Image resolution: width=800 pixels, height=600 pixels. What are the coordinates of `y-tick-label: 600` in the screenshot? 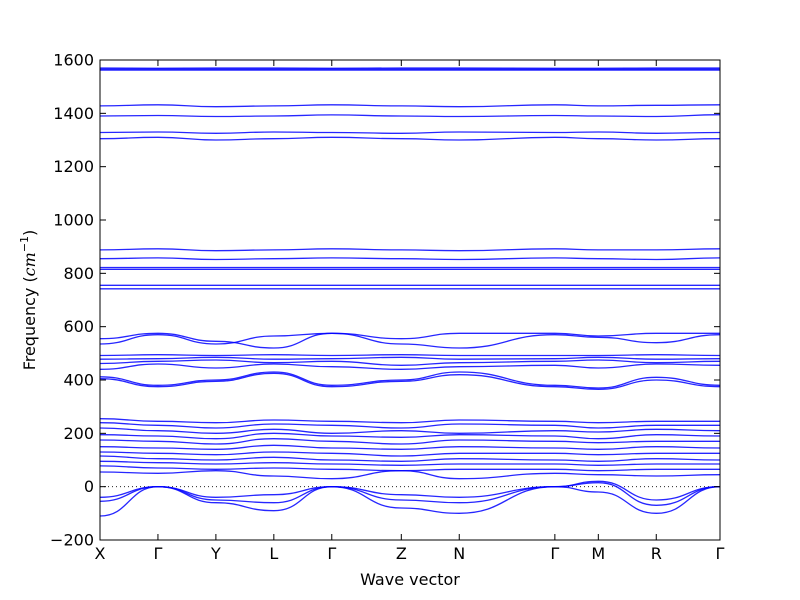 It's located at (78, 326).